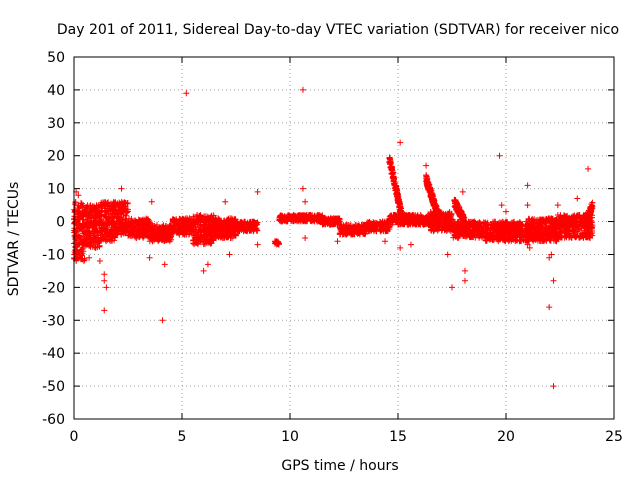 The image size is (640, 480). Describe the element at coordinates (14, 239) in the screenshot. I see `y-axis-label: SDTVAR / TECUs` at that location.